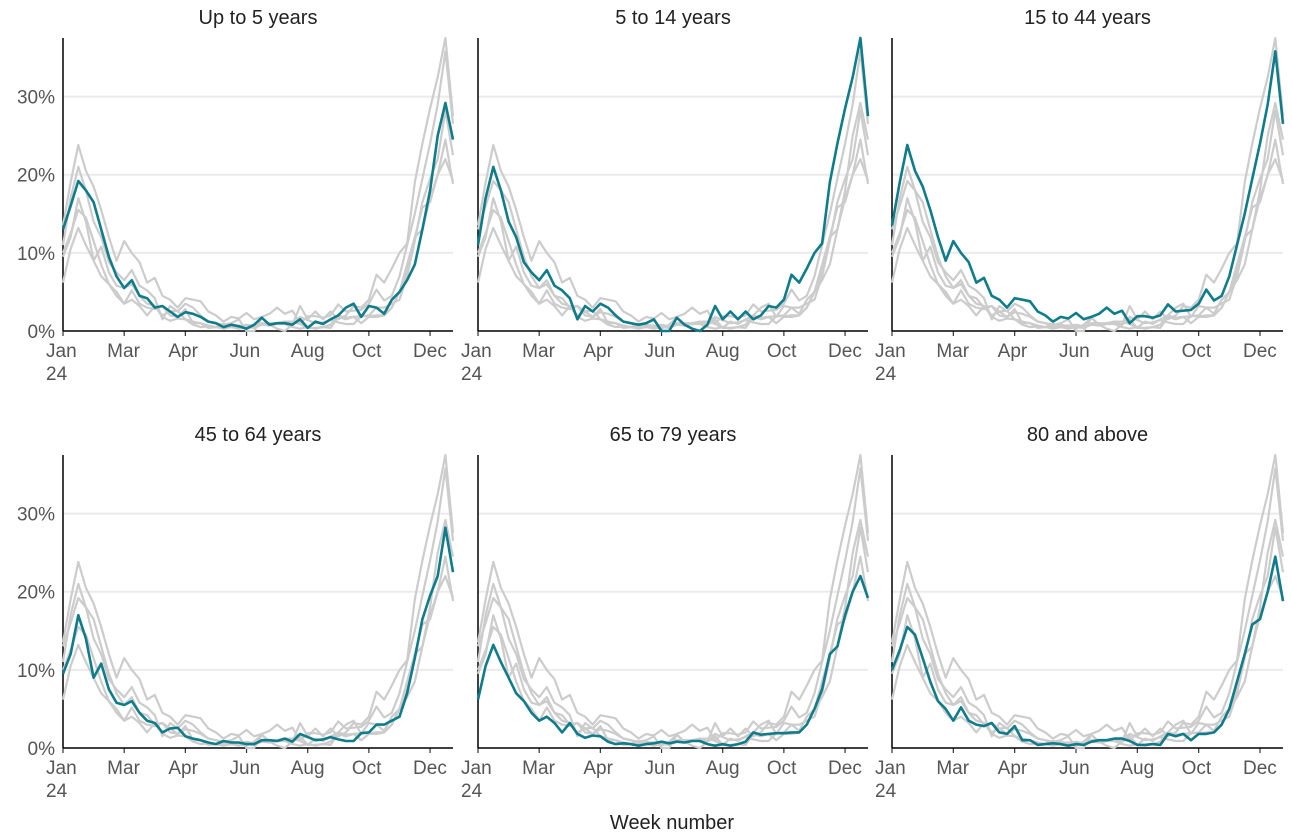 The width and height of the screenshot is (1292, 840). I want to click on panel-title: 65 to 79 years, so click(673, 435).